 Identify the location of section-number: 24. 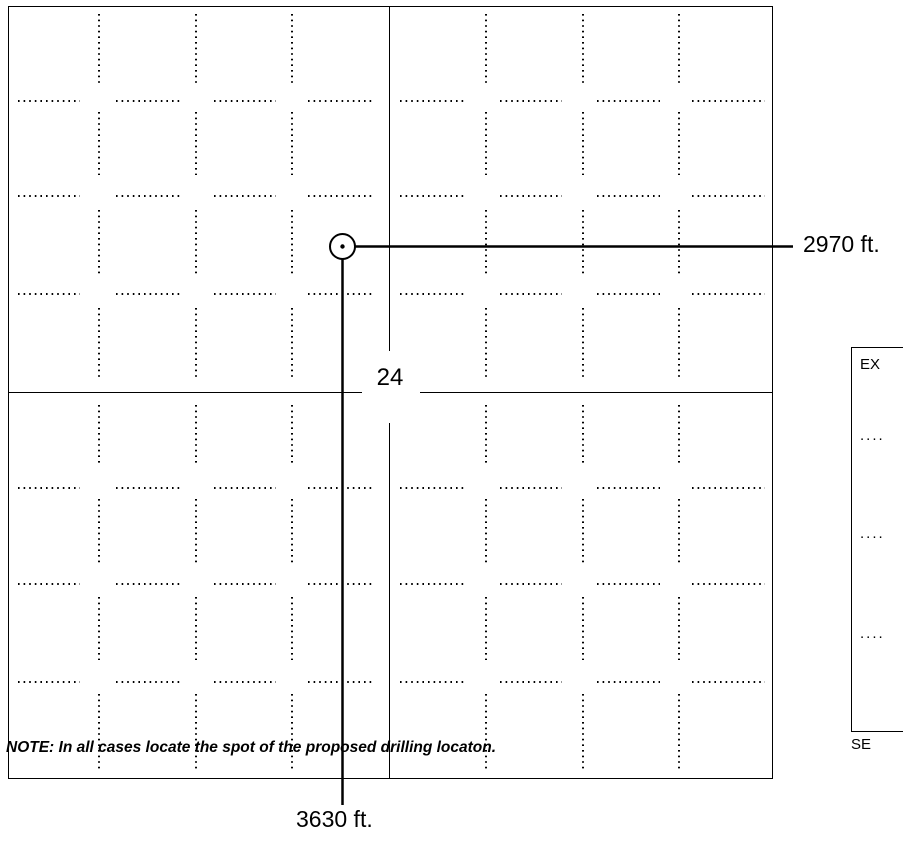
(390, 378).